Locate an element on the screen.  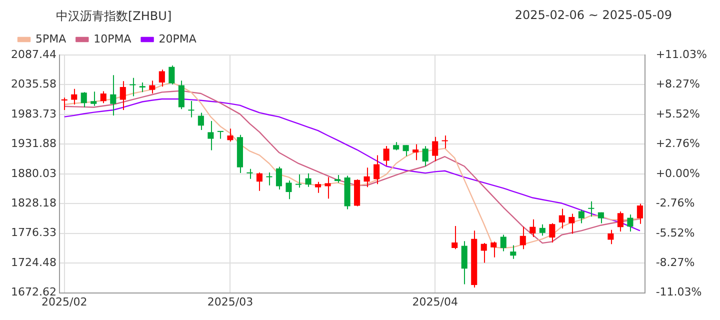
y2-tick-label: -11.03% is located at coordinates (679, 292).